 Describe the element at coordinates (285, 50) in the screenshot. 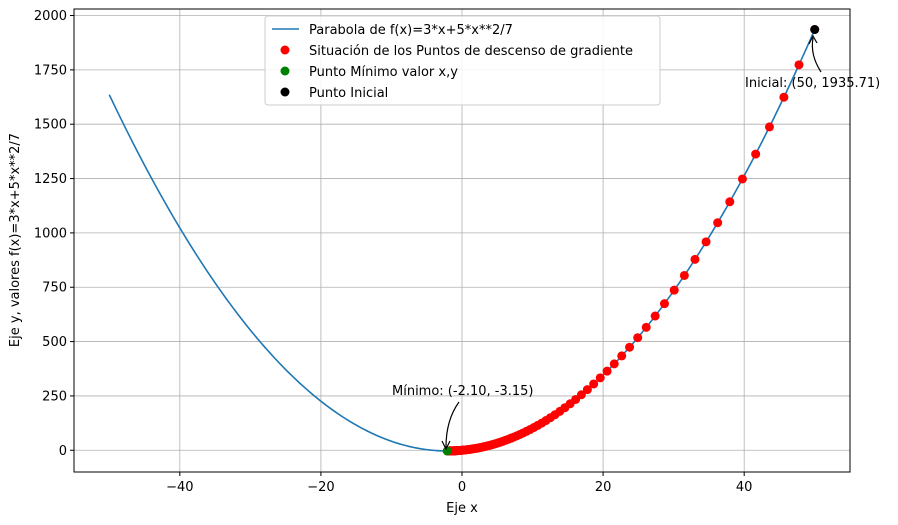

I see `legend-swatch-descent-points` at that location.